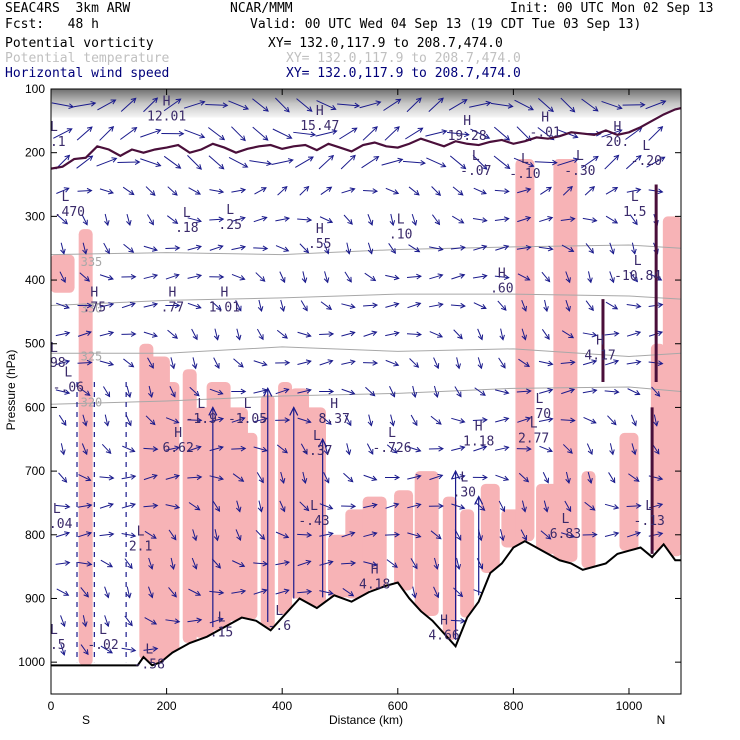 The height and width of the screenshot is (740, 740). What do you see at coordinates (599, 348) in the screenshot?
I see `high-label: H4.17` at bounding box center [599, 348].